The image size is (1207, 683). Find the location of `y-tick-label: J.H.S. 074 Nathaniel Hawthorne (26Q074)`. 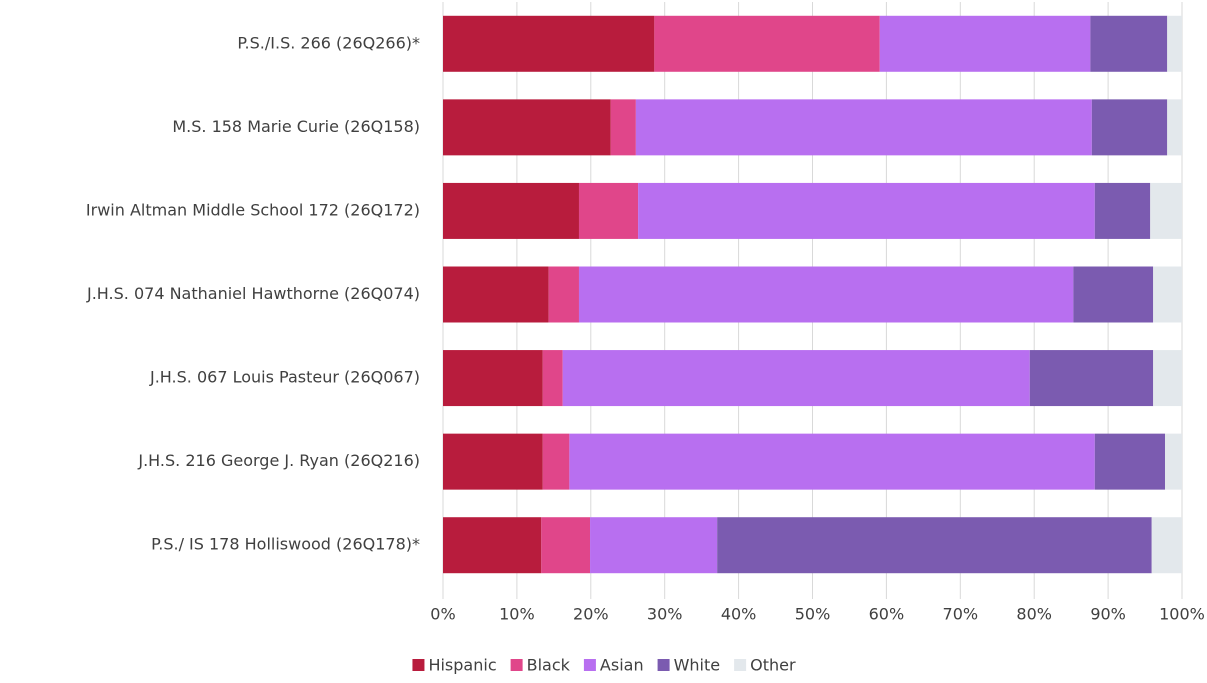

y-tick-label: J.H.S. 074 Nathaniel Hawthorne (26Q074) is located at coordinates (253, 293).